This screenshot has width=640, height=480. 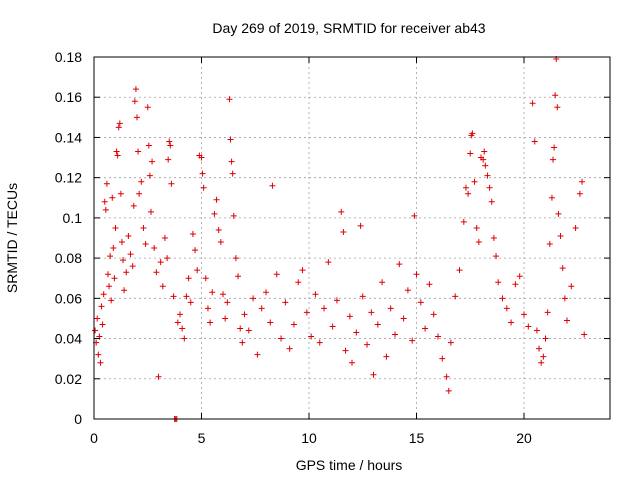 I want to click on x-tick-label: 20, so click(x=524, y=438).